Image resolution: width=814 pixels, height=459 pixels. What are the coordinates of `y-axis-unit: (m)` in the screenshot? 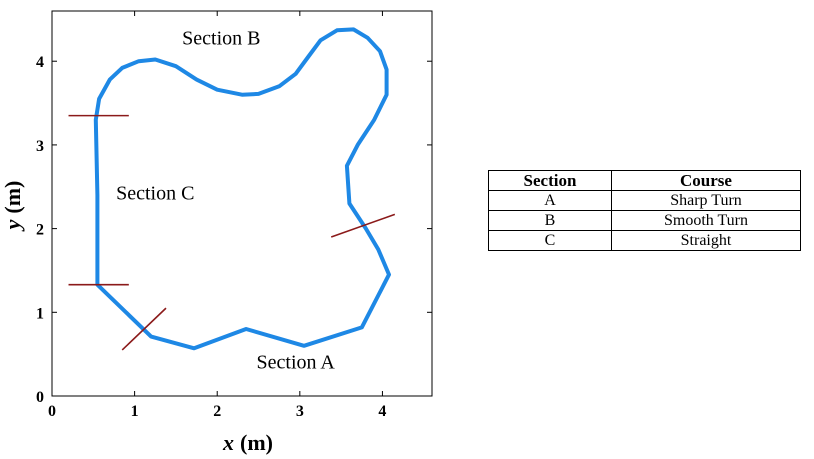 It's located at (12, 197).